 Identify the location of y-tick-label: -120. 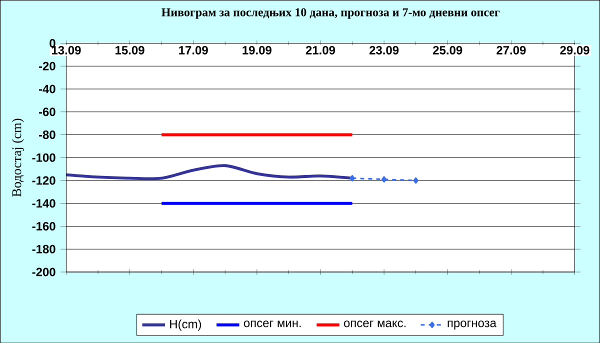
(44, 180).